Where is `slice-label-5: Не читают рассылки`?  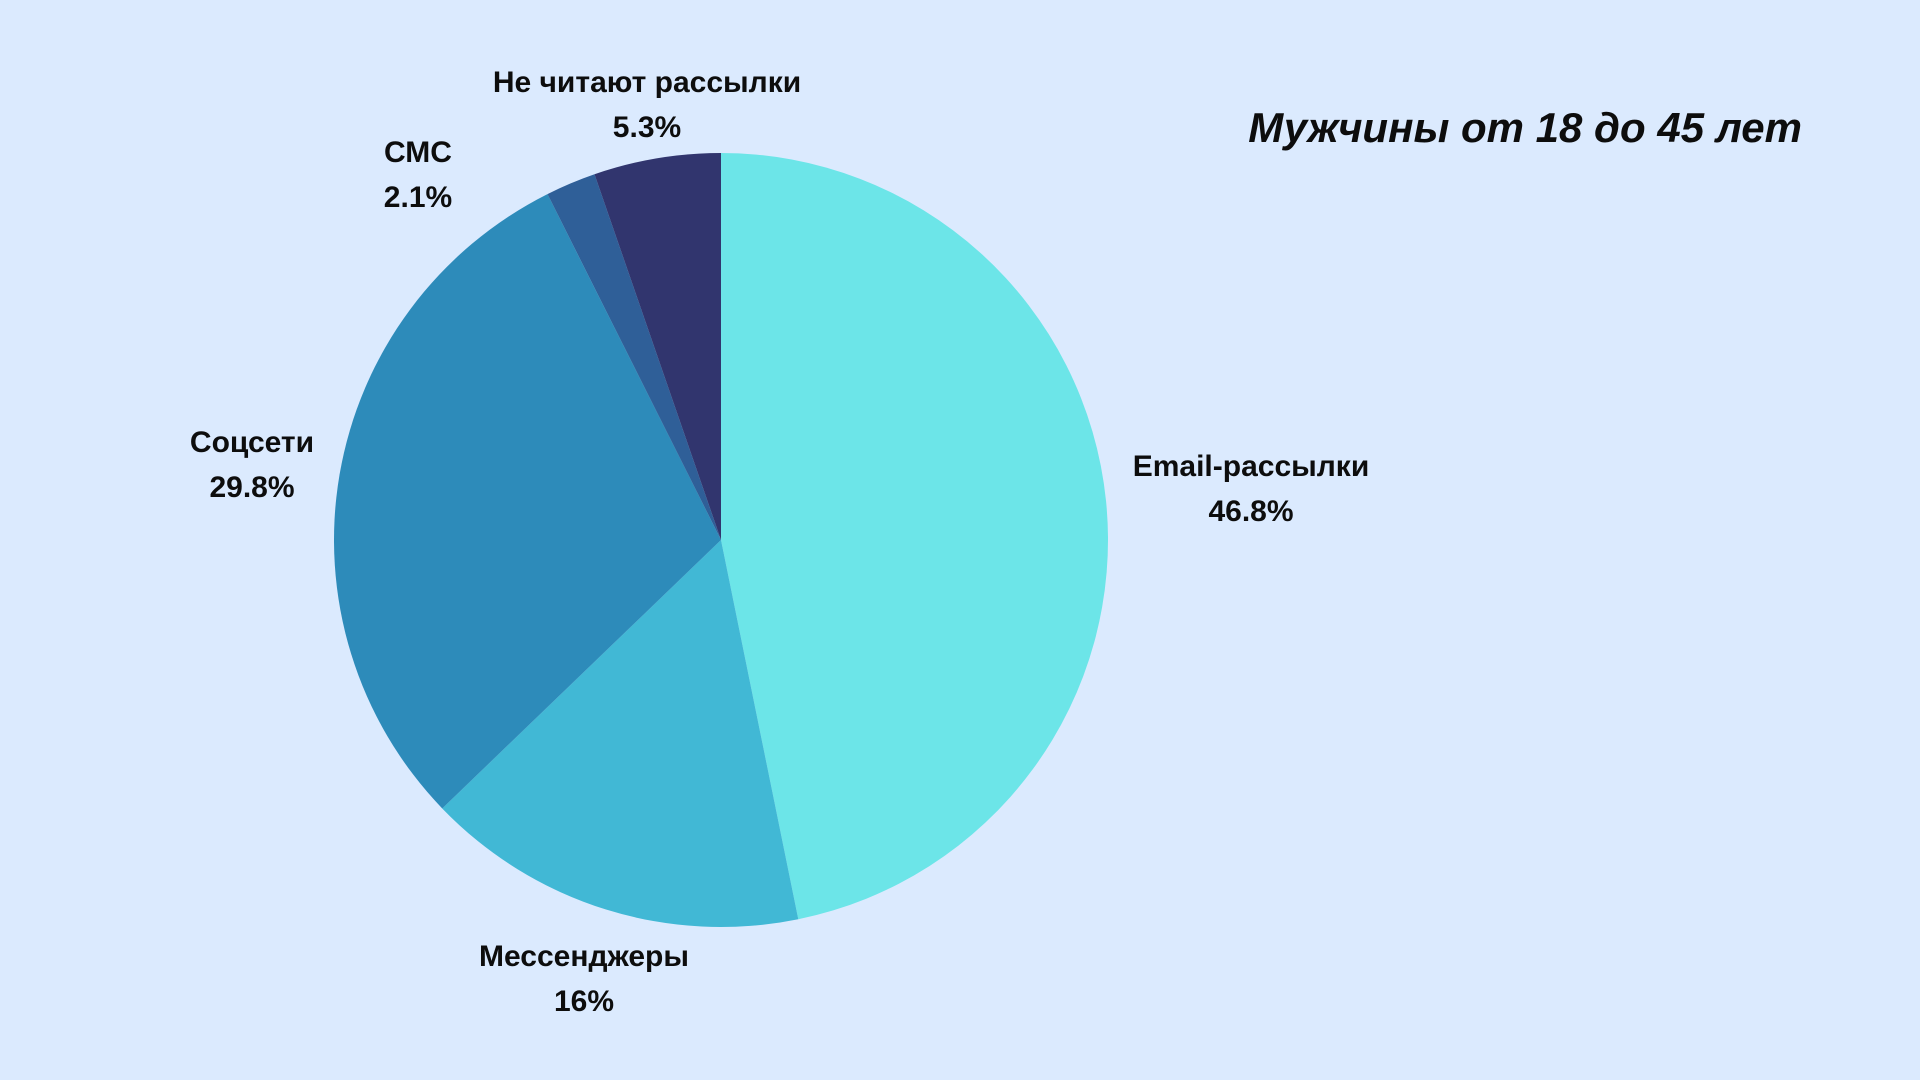
slice-label-5: Не читают рассылки is located at coordinates (647, 82).